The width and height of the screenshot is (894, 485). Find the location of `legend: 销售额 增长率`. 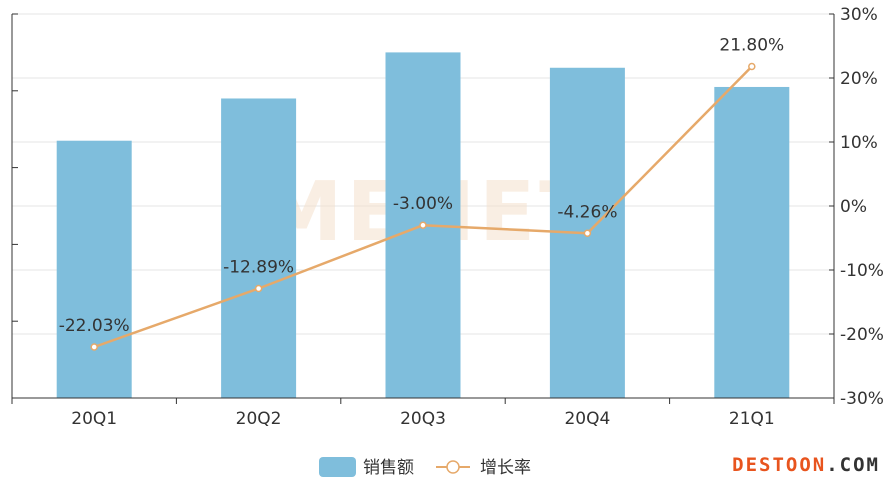

legend: 销售额 增长率 is located at coordinates (425, 467).